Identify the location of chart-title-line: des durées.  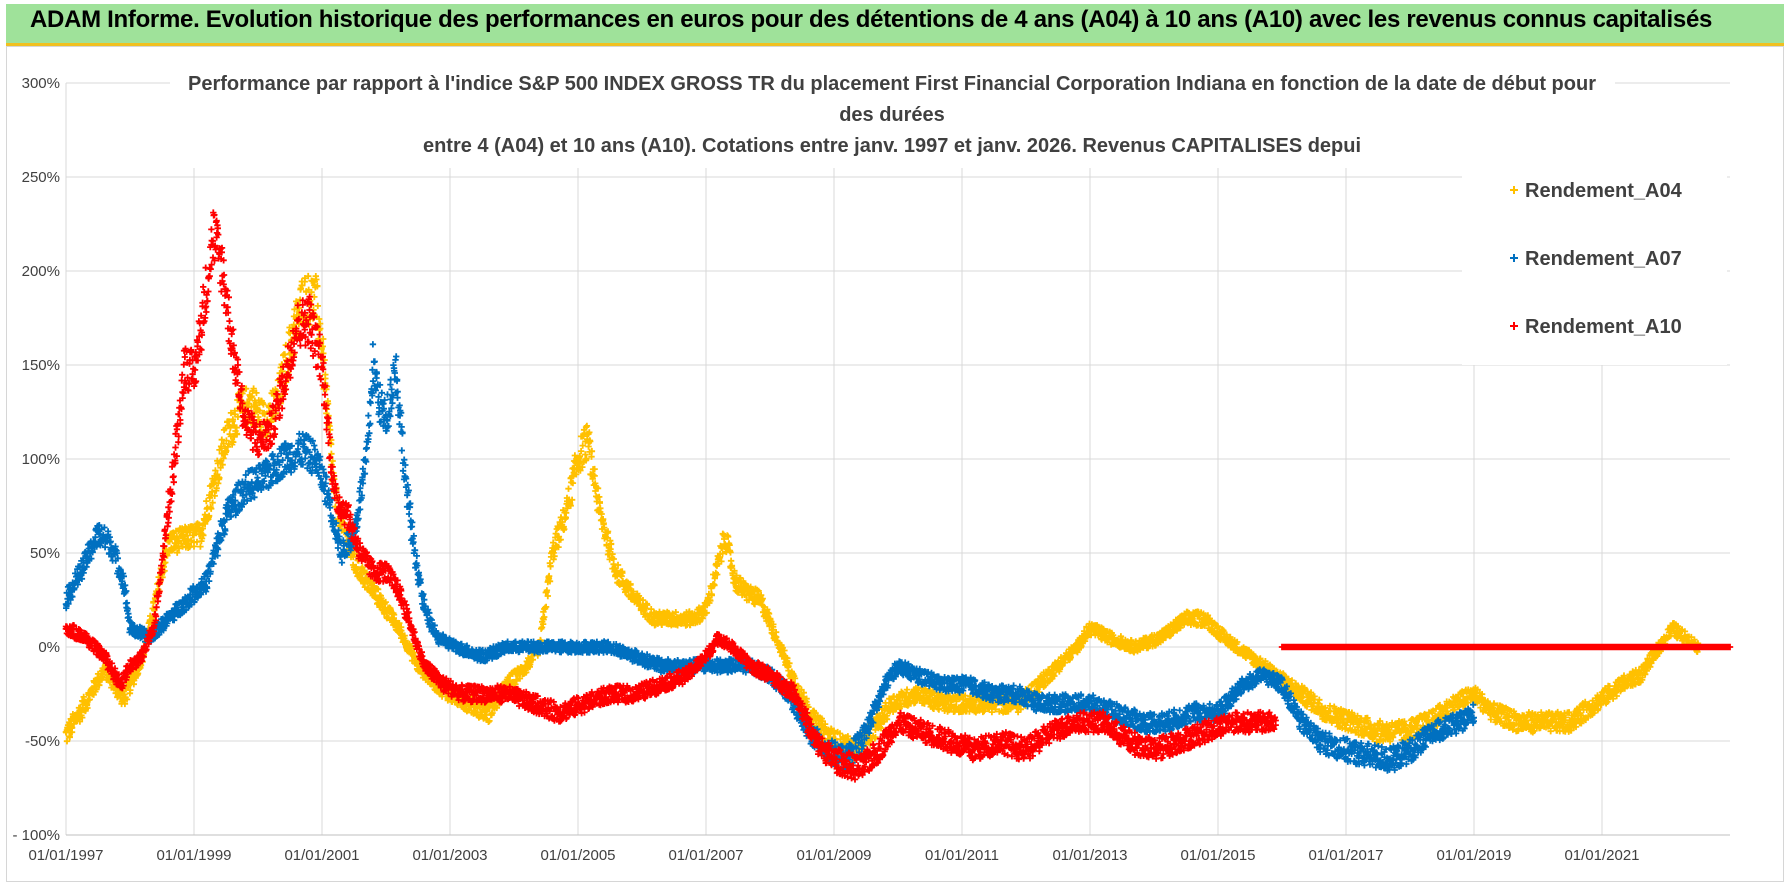
(892, 115).